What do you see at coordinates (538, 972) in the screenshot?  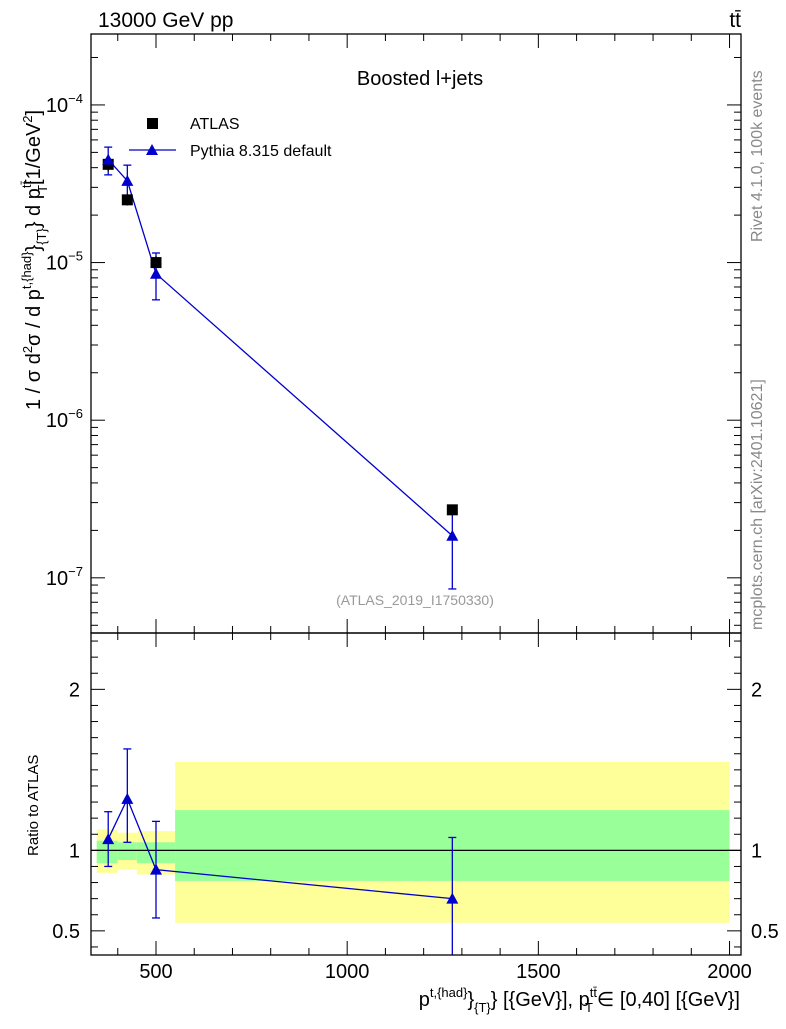 I see `x-tick-label: 1500` at bounding box center [538, 972].